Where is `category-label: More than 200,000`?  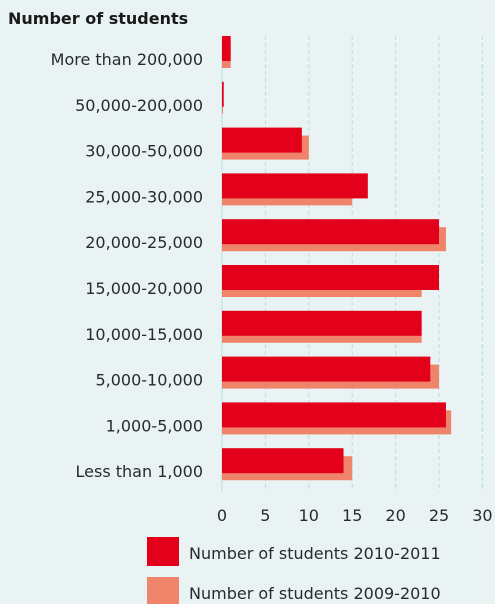 category-label: More than 200,000 is located at coordinates (127, 59).